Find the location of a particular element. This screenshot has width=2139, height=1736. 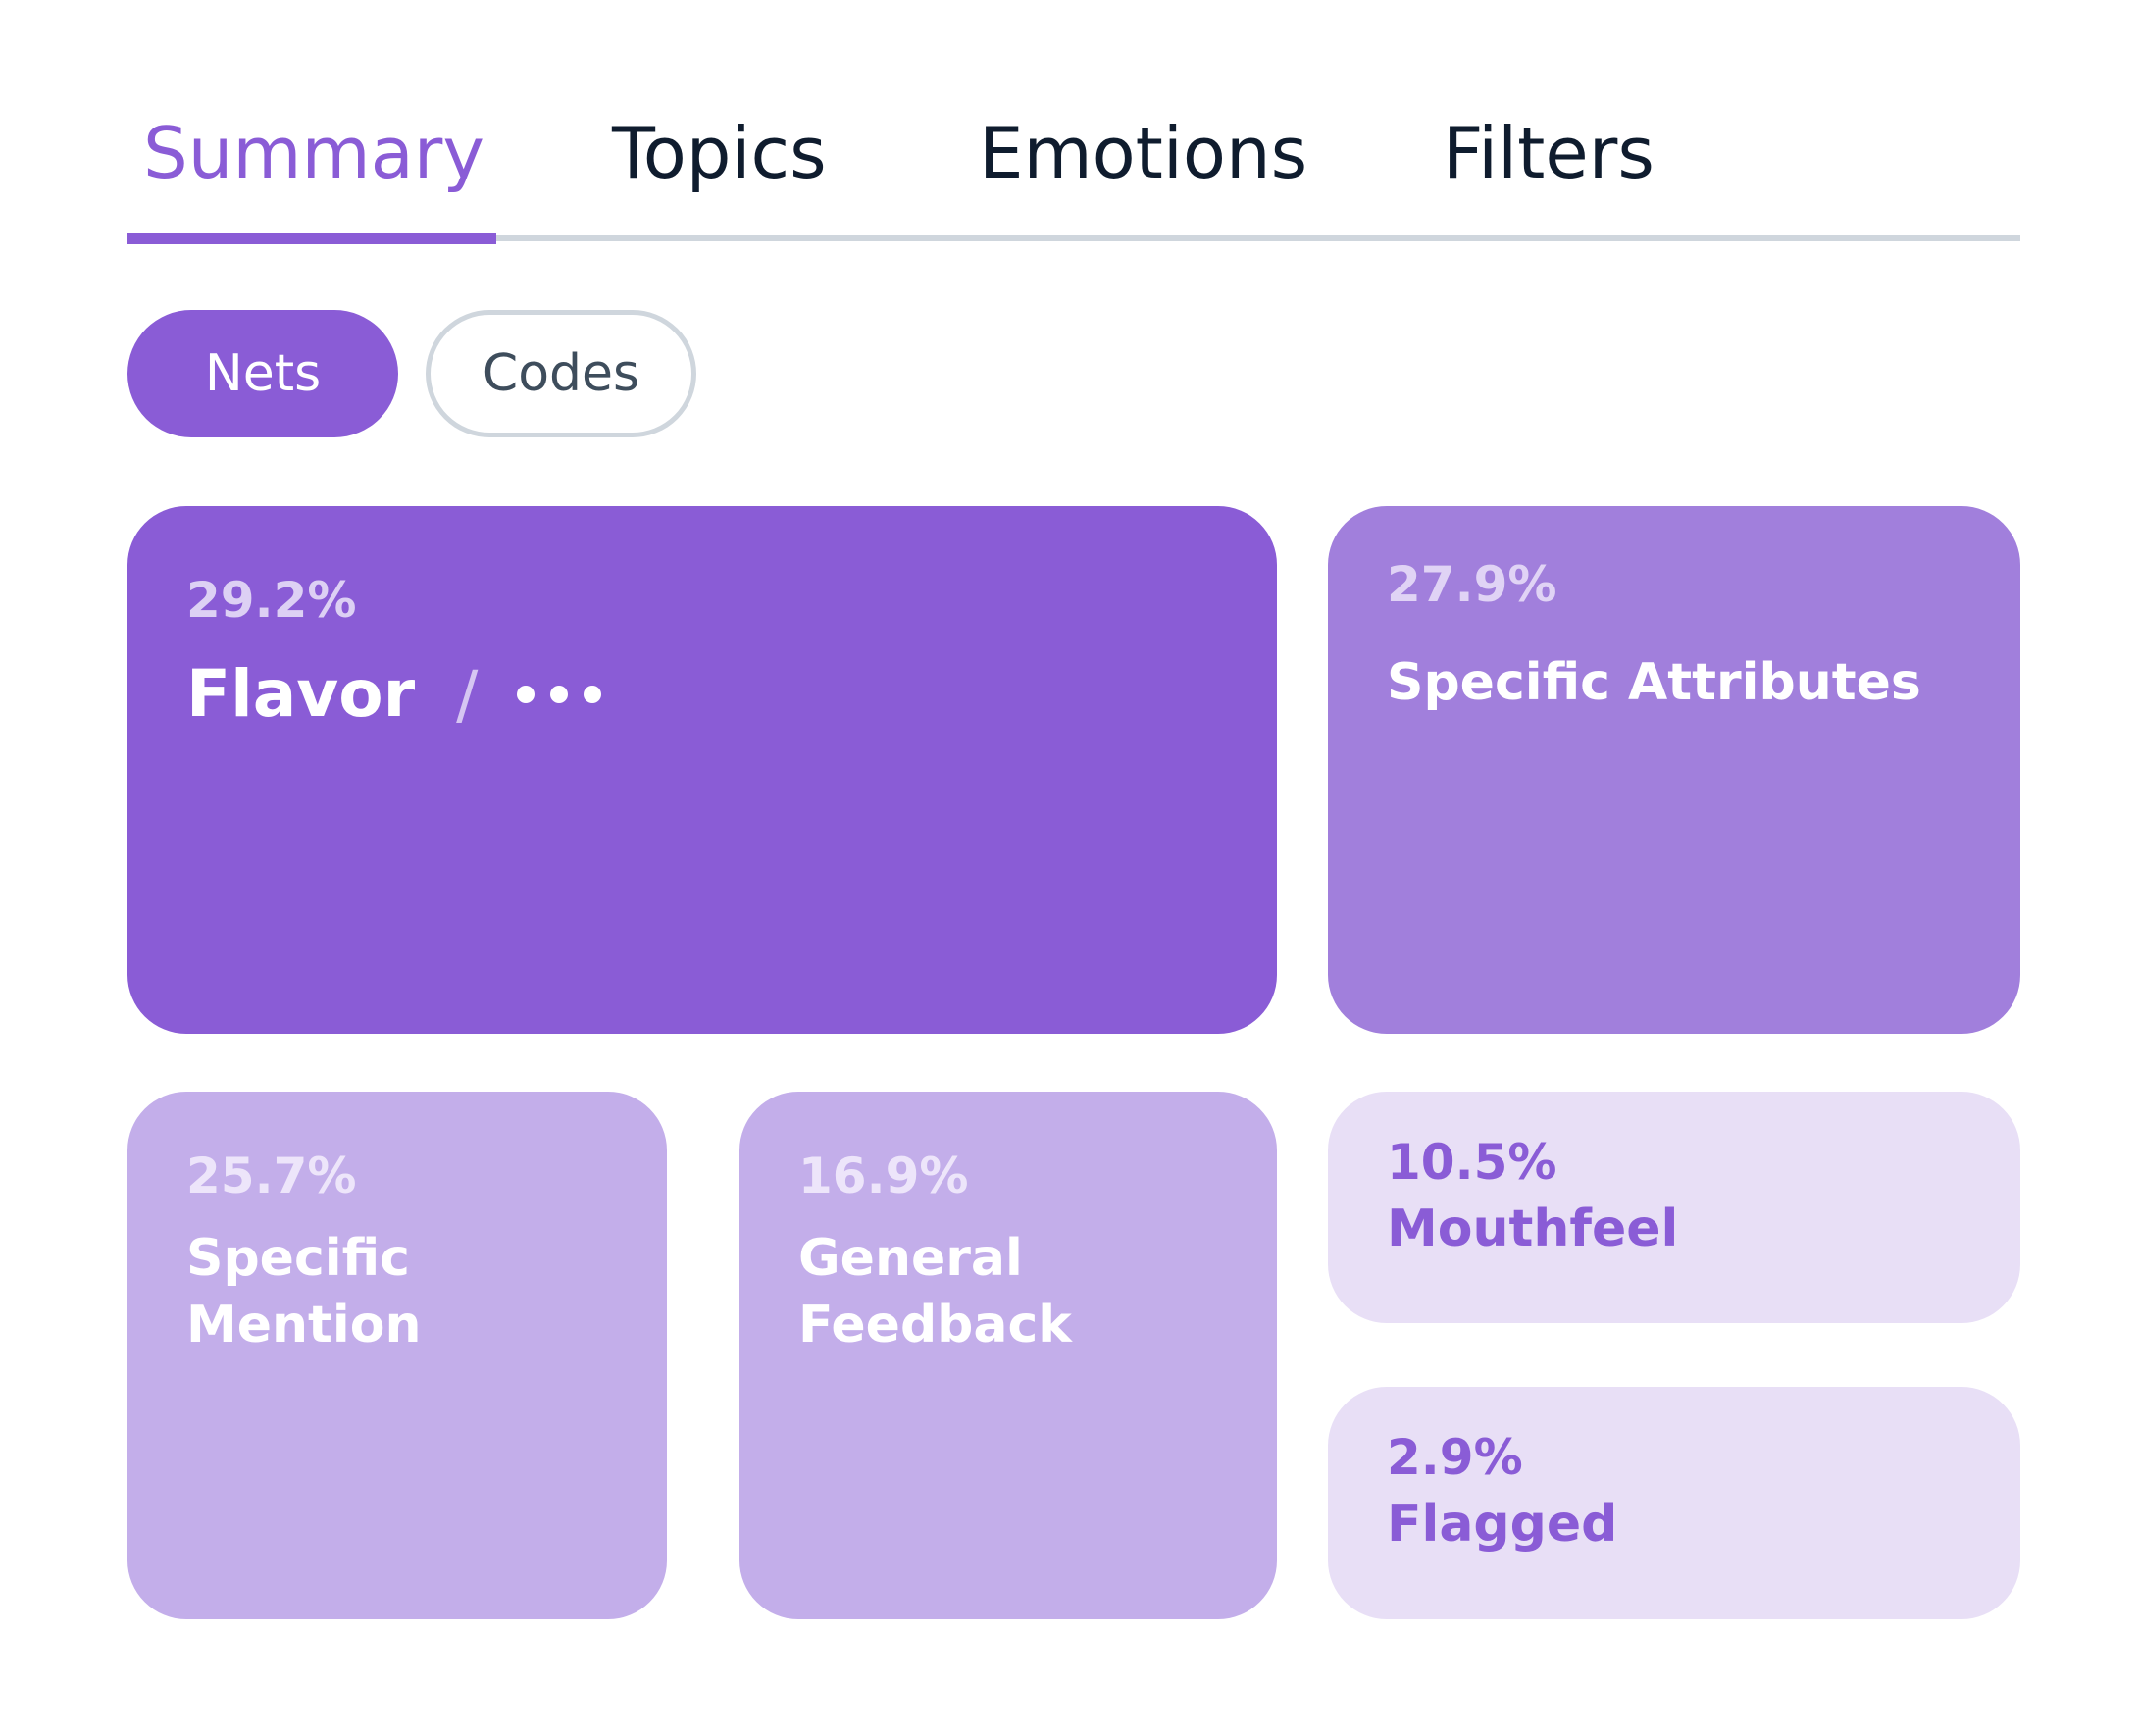

tile-percent: 16.9% is located at coordinates (883, 1176).